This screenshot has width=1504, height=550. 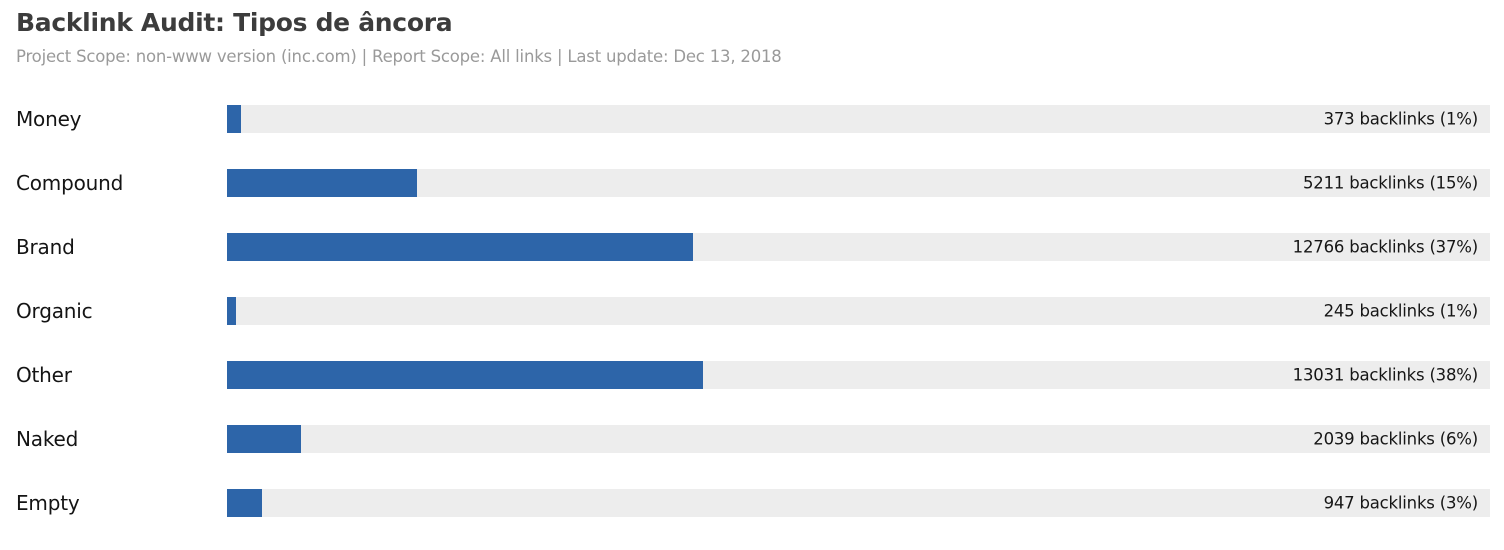 What do you see at coordinates (858, 183) in the screenshot?
I see `bar-track: 5211 backlinks (15%)` at bounding box center [858, 183].